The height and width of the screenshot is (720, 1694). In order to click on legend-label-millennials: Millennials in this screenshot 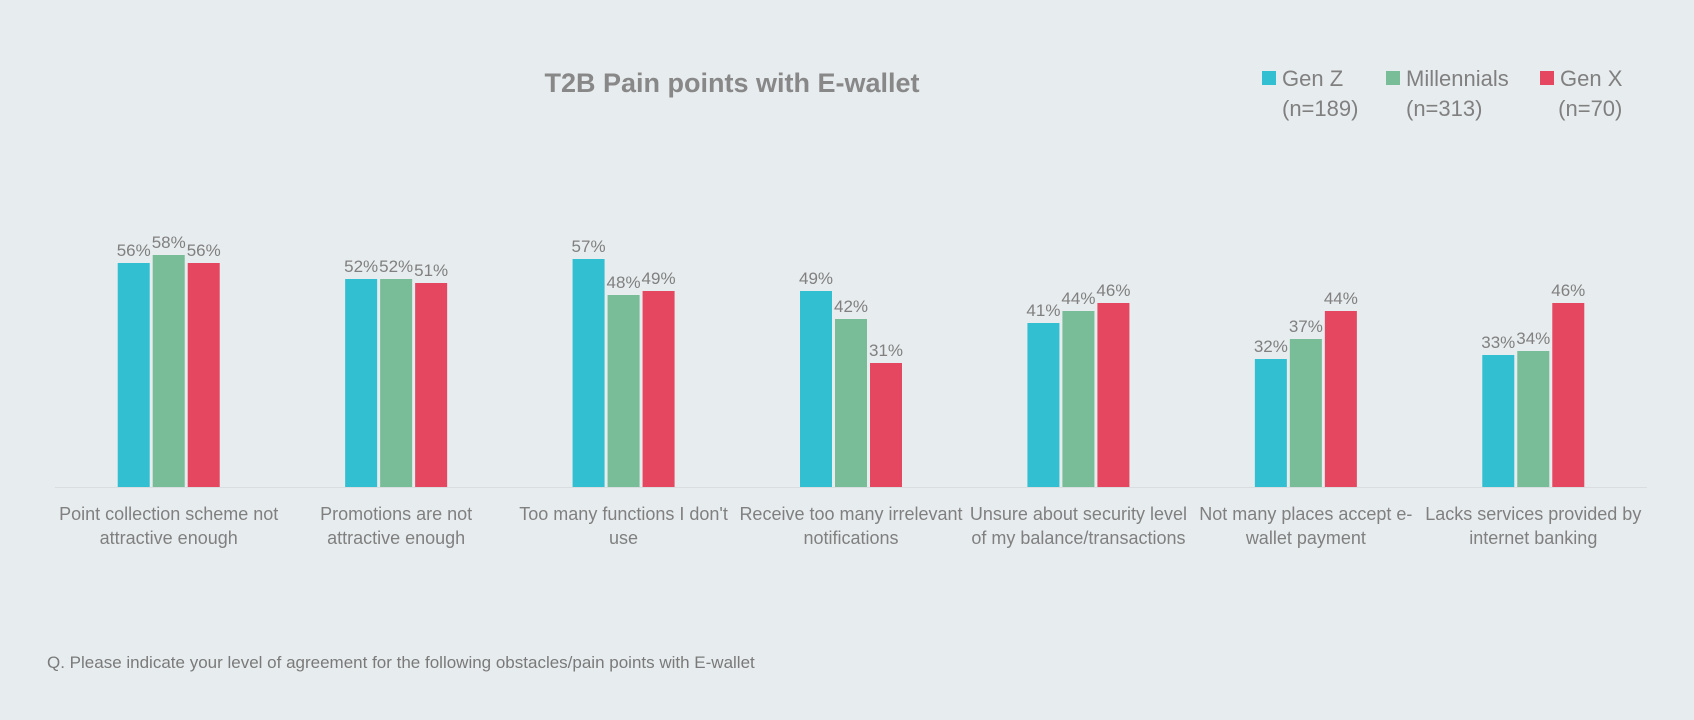, I will do `click(1457, 78)`.